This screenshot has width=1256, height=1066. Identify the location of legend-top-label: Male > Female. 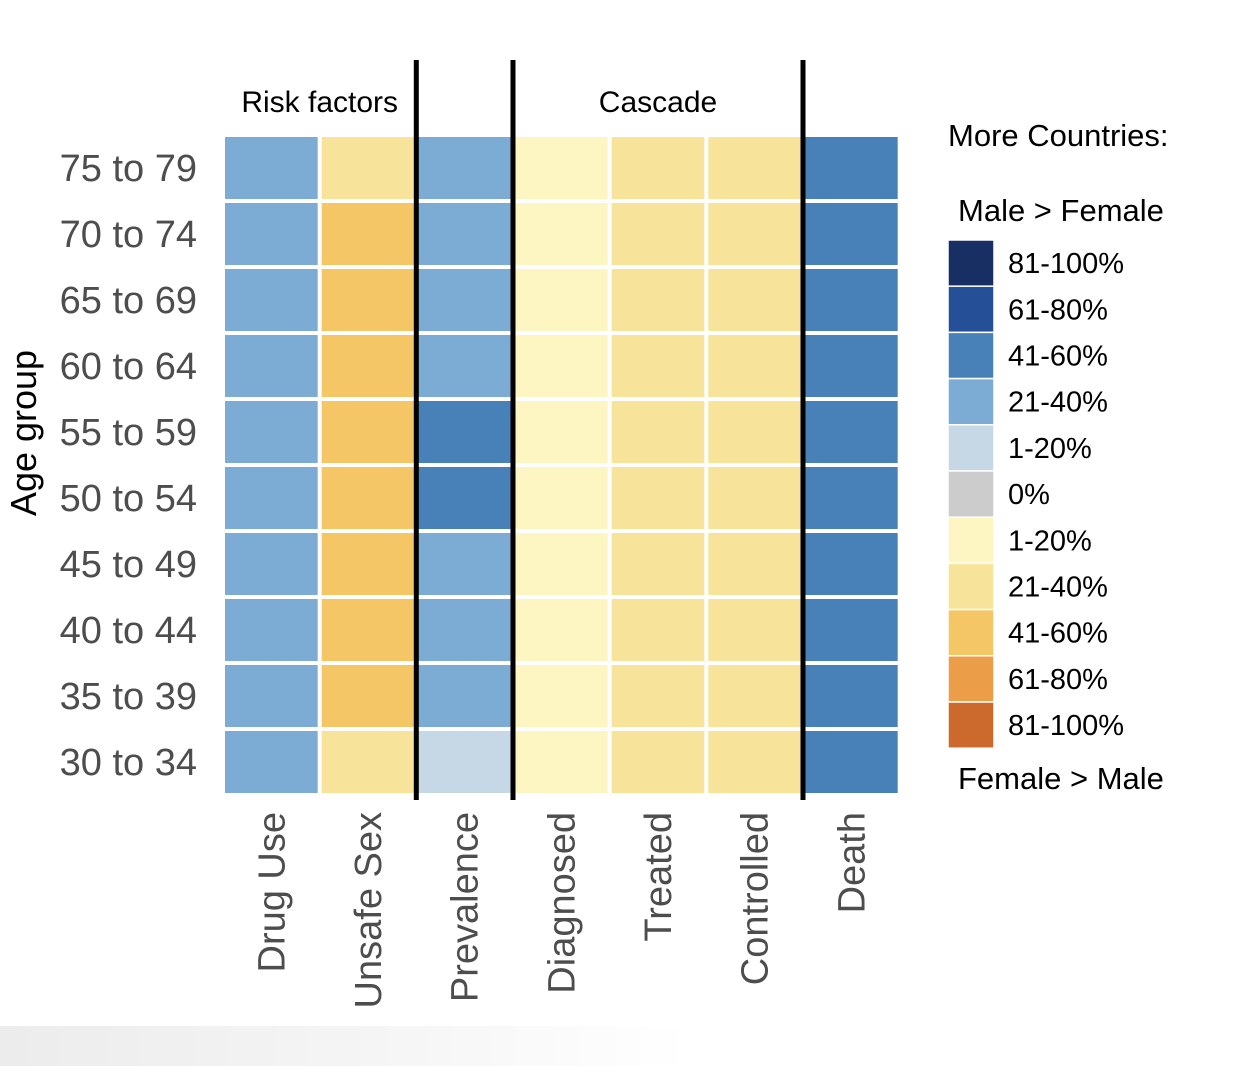
(1061, 210).